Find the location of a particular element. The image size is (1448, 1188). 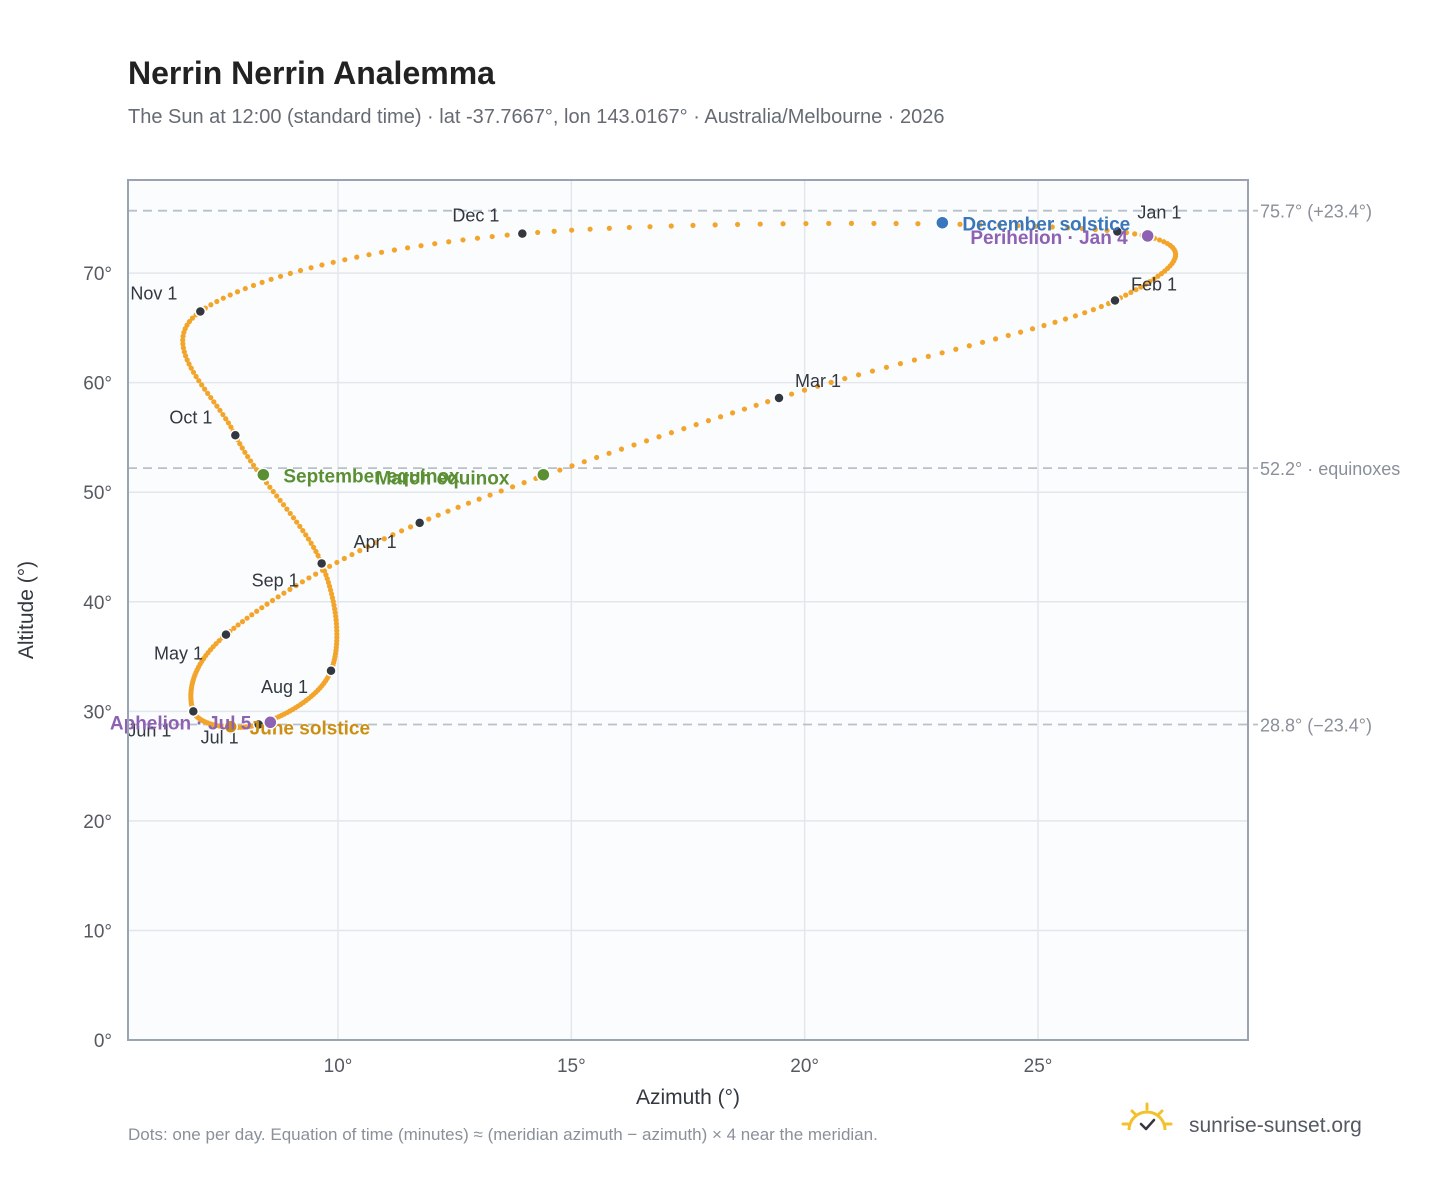

month-marker-label: Feb 1 is located at coordinates (1154, 285).